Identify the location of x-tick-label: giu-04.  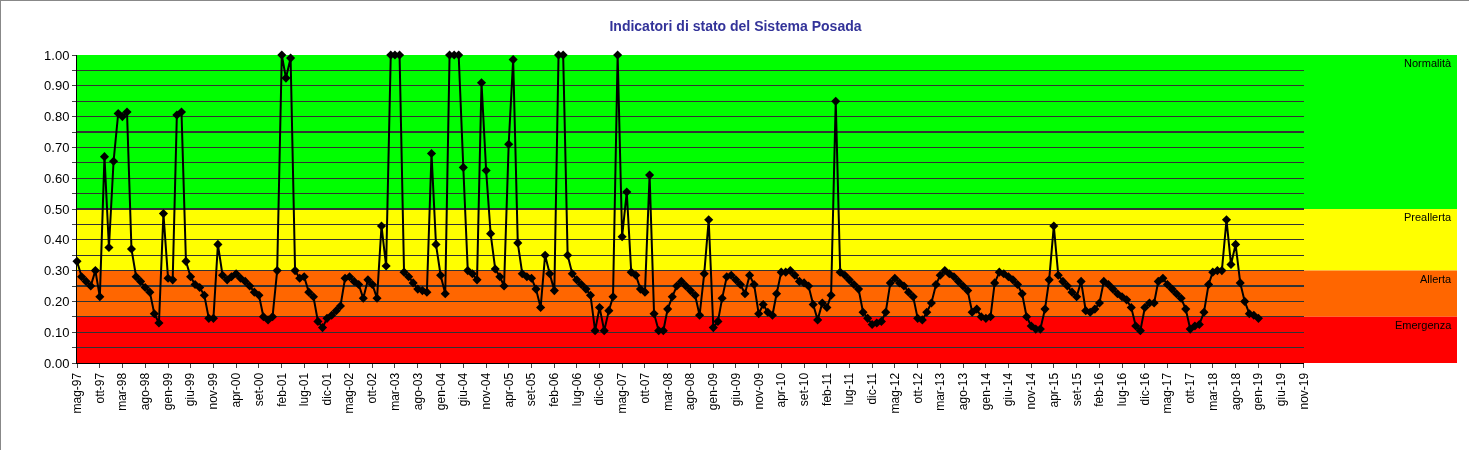
(463, 389).